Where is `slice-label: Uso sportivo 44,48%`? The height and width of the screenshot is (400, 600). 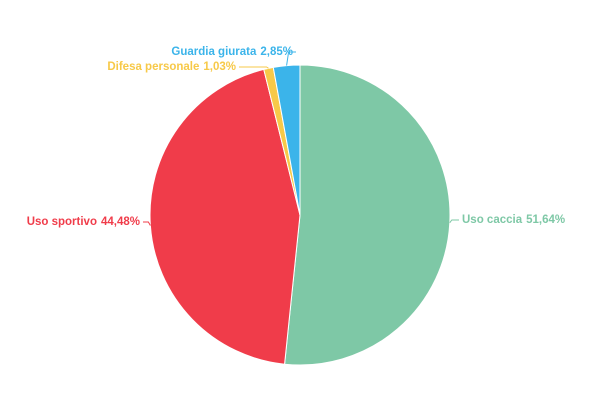 slice-label: Uso sportivo 44,48% is located at coordinates (83, 222).